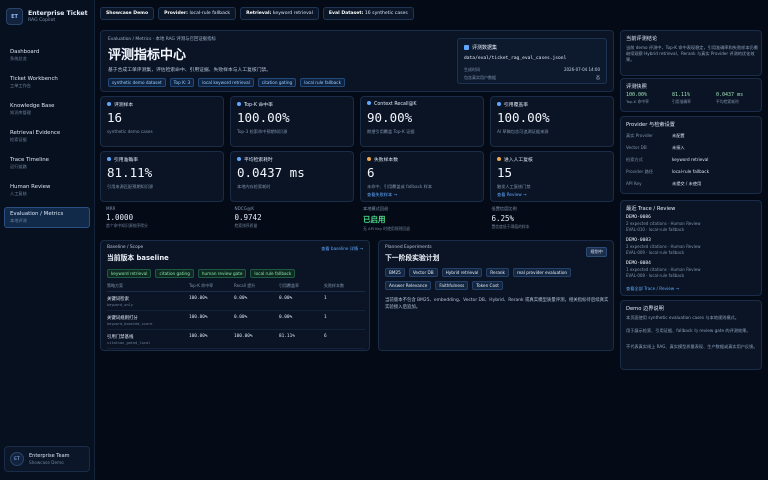  I want to click on sidebar-item-evaluation-metrics: Evaluation / Metrics 本地评测, so click(47, 217).